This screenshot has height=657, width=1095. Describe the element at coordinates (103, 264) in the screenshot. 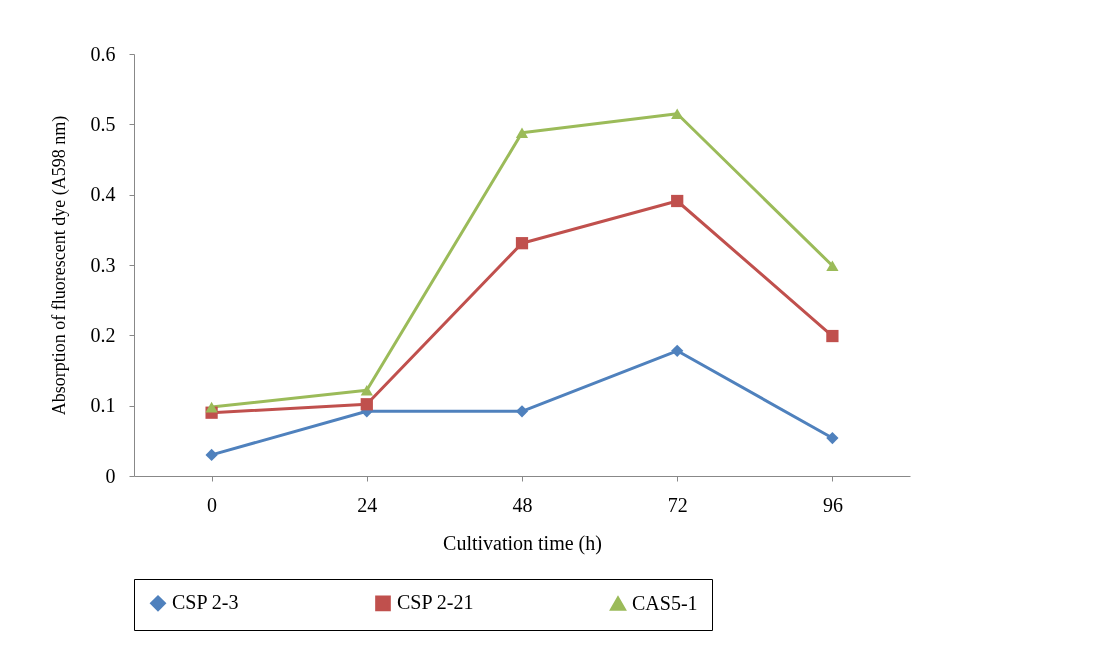

I see `y-tick-label: 0.3` at that location.